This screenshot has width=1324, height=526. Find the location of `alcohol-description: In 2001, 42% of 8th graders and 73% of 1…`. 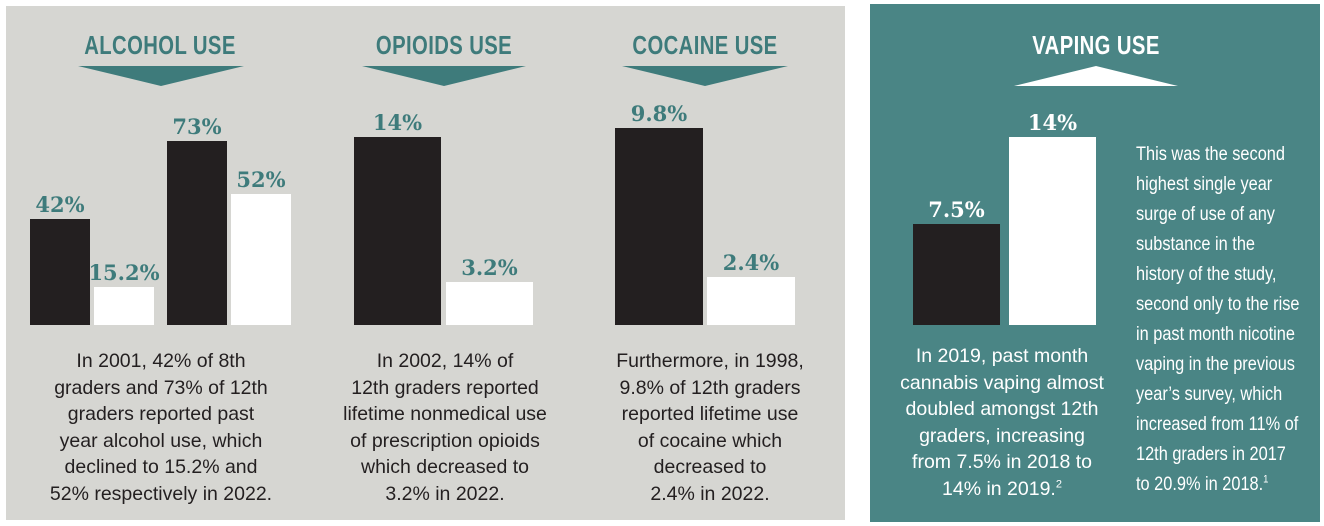

alcohol-description: In 2001, 42% of 8th graders and 73% of 1… is located at coordinates (161, 427).